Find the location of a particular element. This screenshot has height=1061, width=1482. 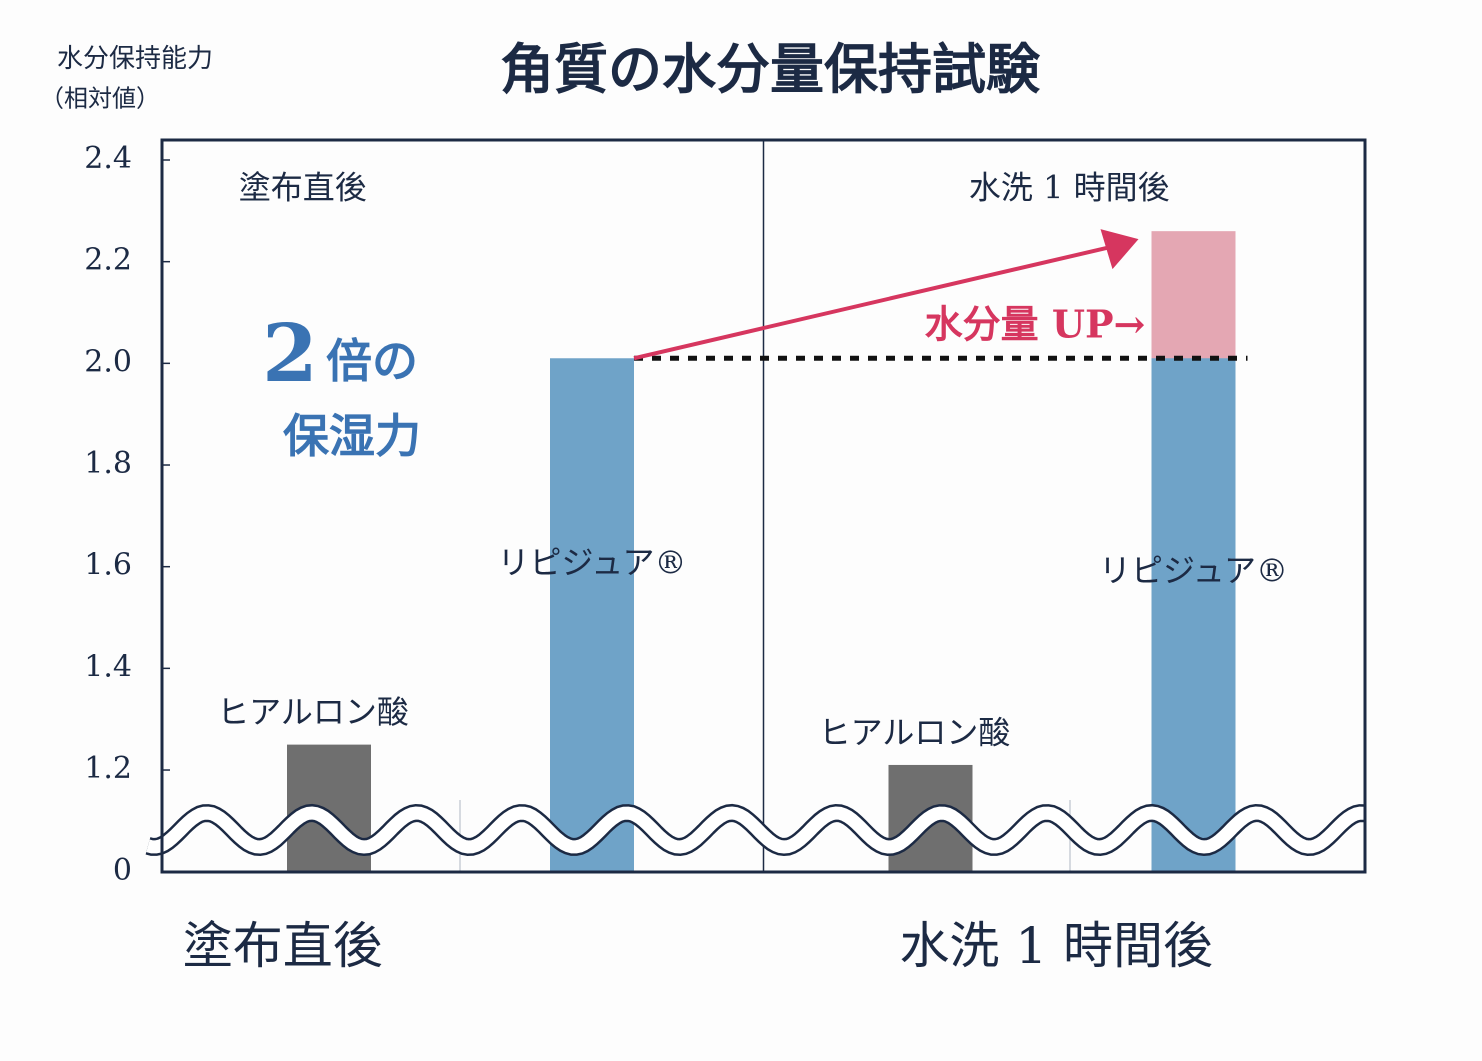

y-tick-label: 2.2 is located at coordinates (108, 260).